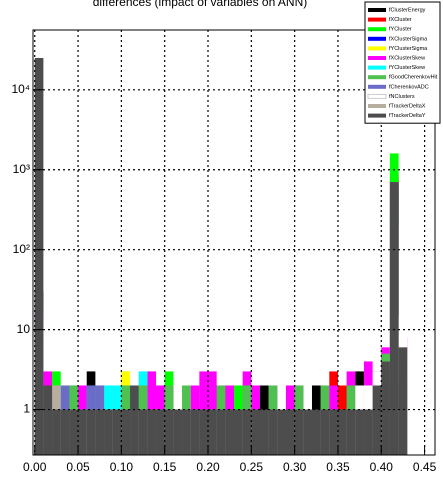  What do you see at coordinates (407, 10) in the screenshot?
I see `legend-label: fClusterEnergy` at bounding box center [407, 10].